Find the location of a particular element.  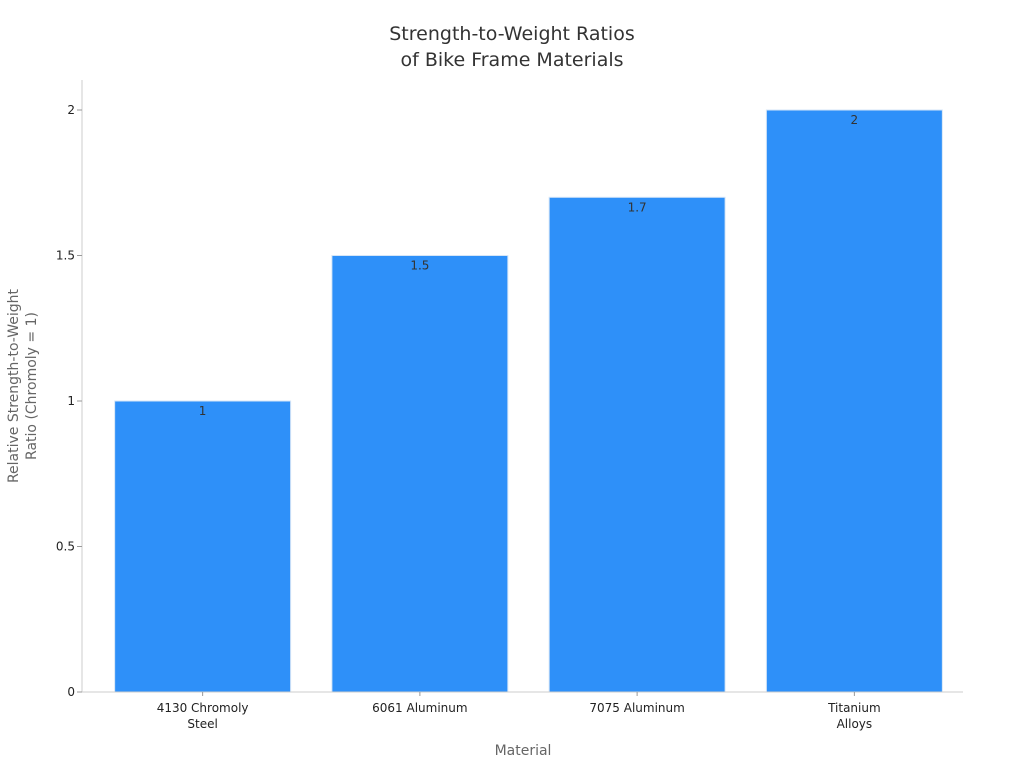

x-axis-title: Material is located at coordinates (523, 751).